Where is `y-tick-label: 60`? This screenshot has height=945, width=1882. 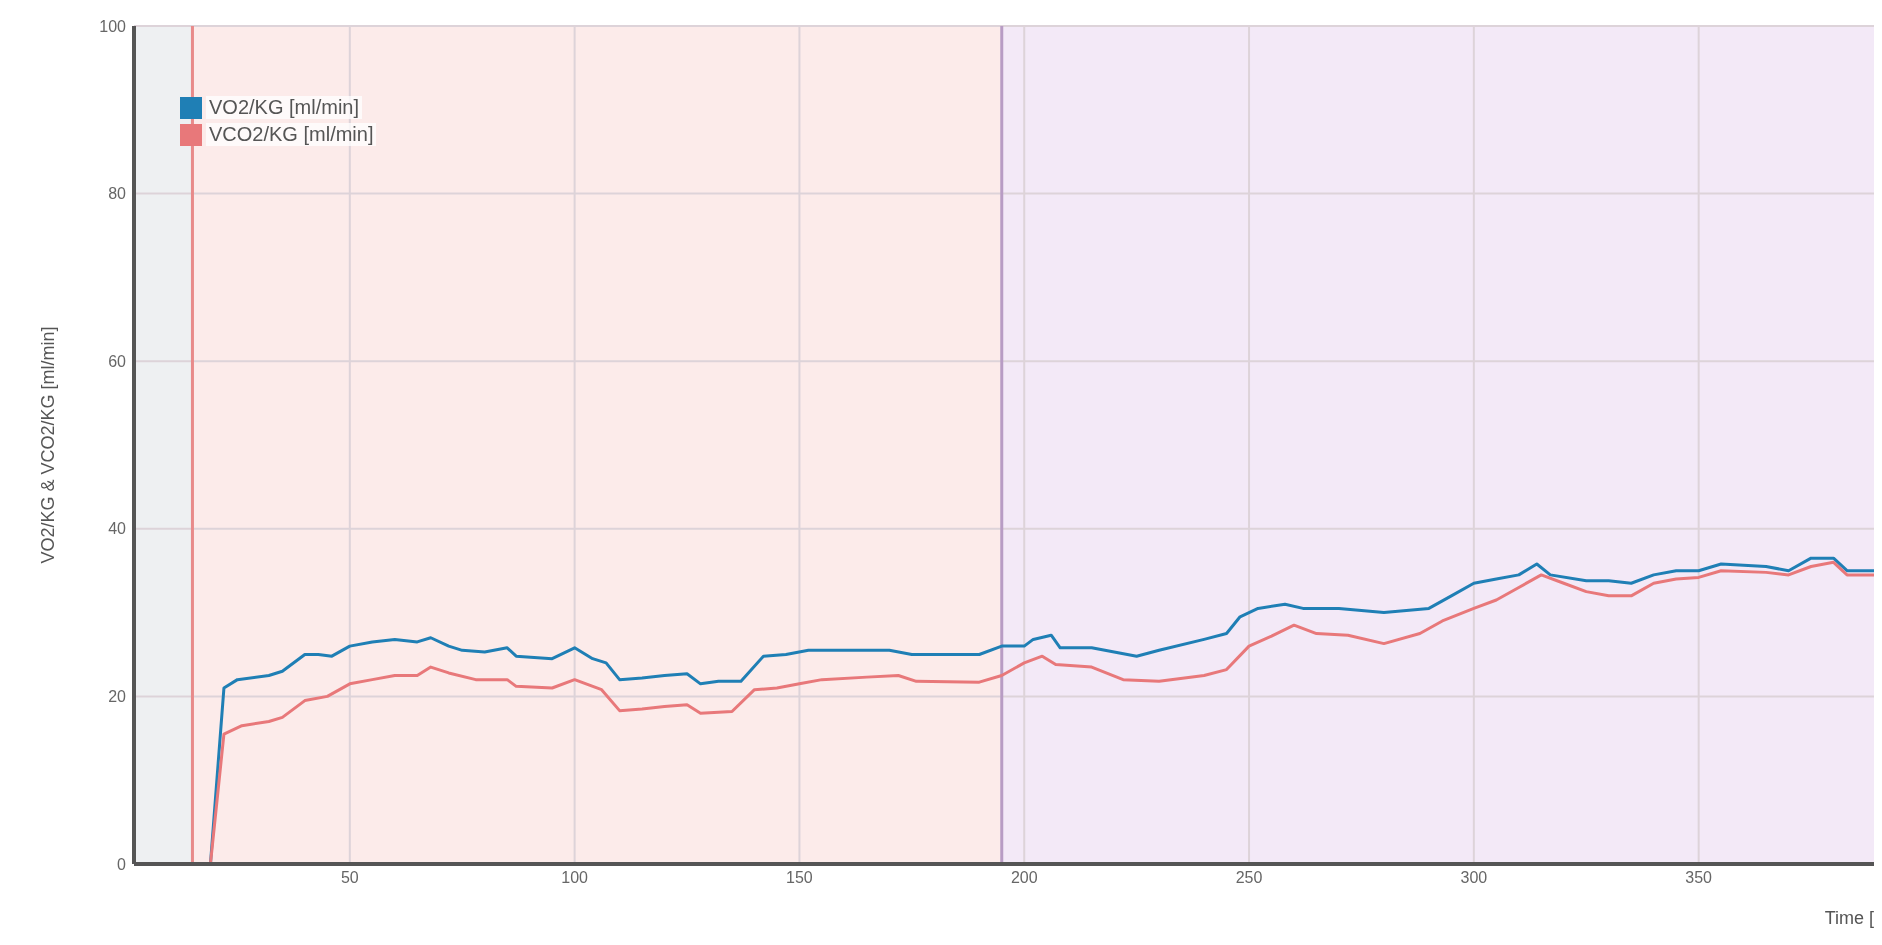
y-tick-label: 60 is located at coordinates (117, 361).